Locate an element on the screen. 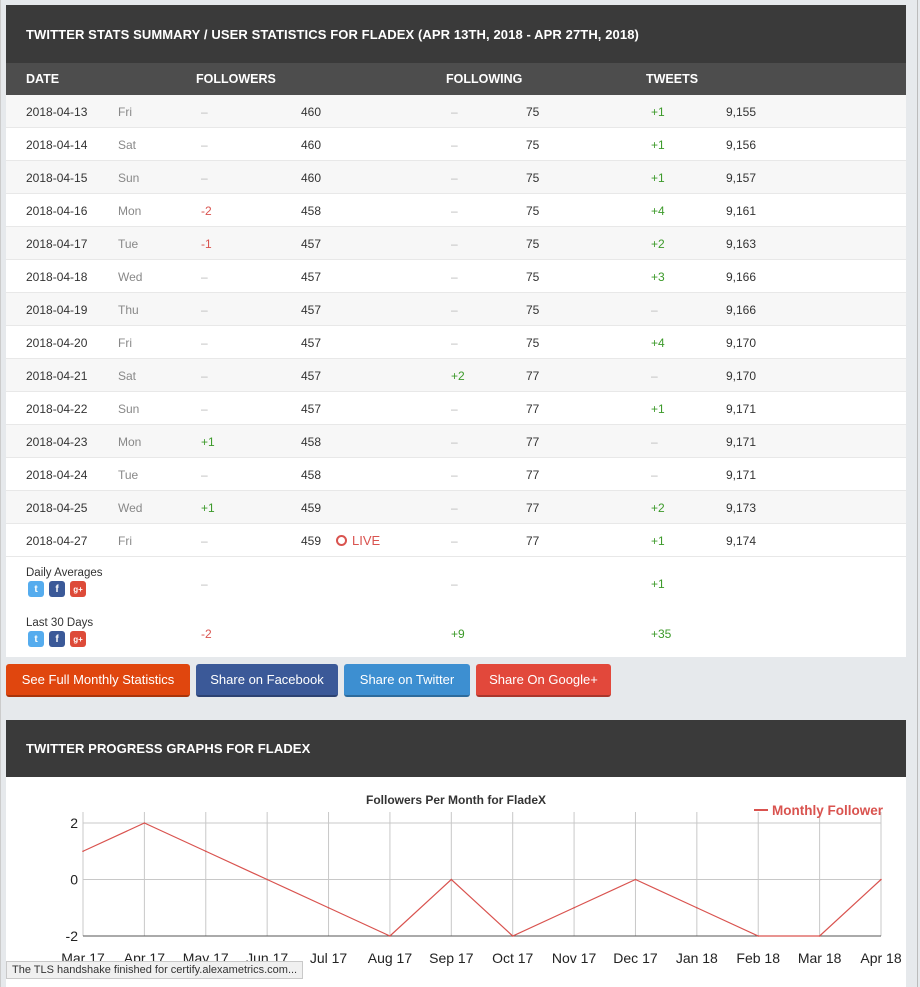 The width and height of the screenshot is (920, 987). x-tick-label: Aug 17 is located at coordinates (390, 958).